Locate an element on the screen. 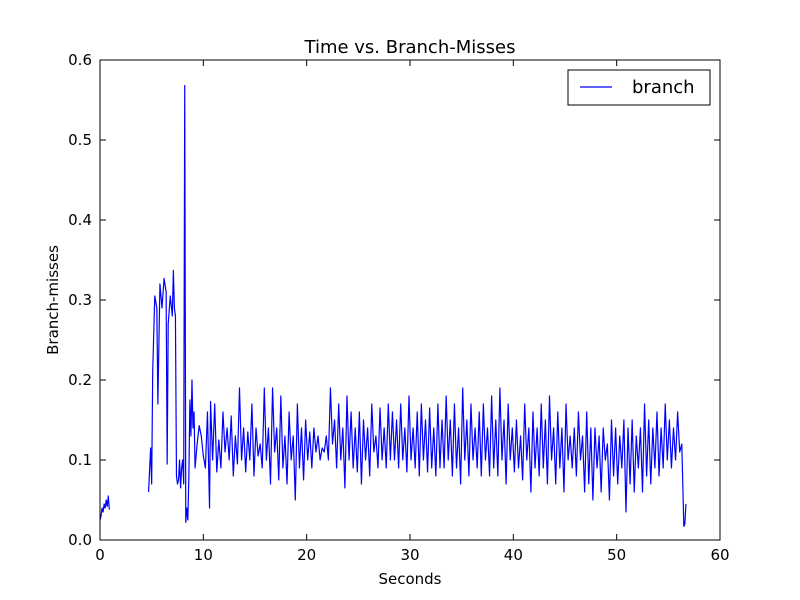 The height and width of the screenshot is (600, 800). x-tick-label: 0 is located at coordinates (100, 555).